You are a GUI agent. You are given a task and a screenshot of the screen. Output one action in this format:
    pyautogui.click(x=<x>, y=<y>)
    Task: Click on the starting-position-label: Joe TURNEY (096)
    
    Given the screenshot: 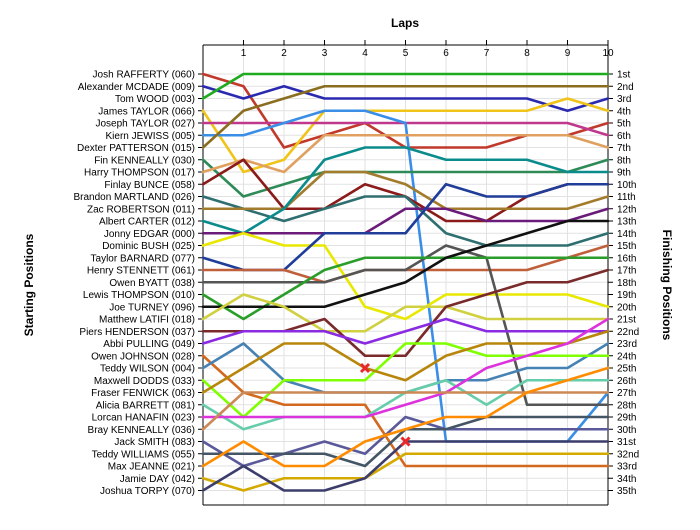 What is the action you would take?
    pyautogui.click(x=152, y=307)
    